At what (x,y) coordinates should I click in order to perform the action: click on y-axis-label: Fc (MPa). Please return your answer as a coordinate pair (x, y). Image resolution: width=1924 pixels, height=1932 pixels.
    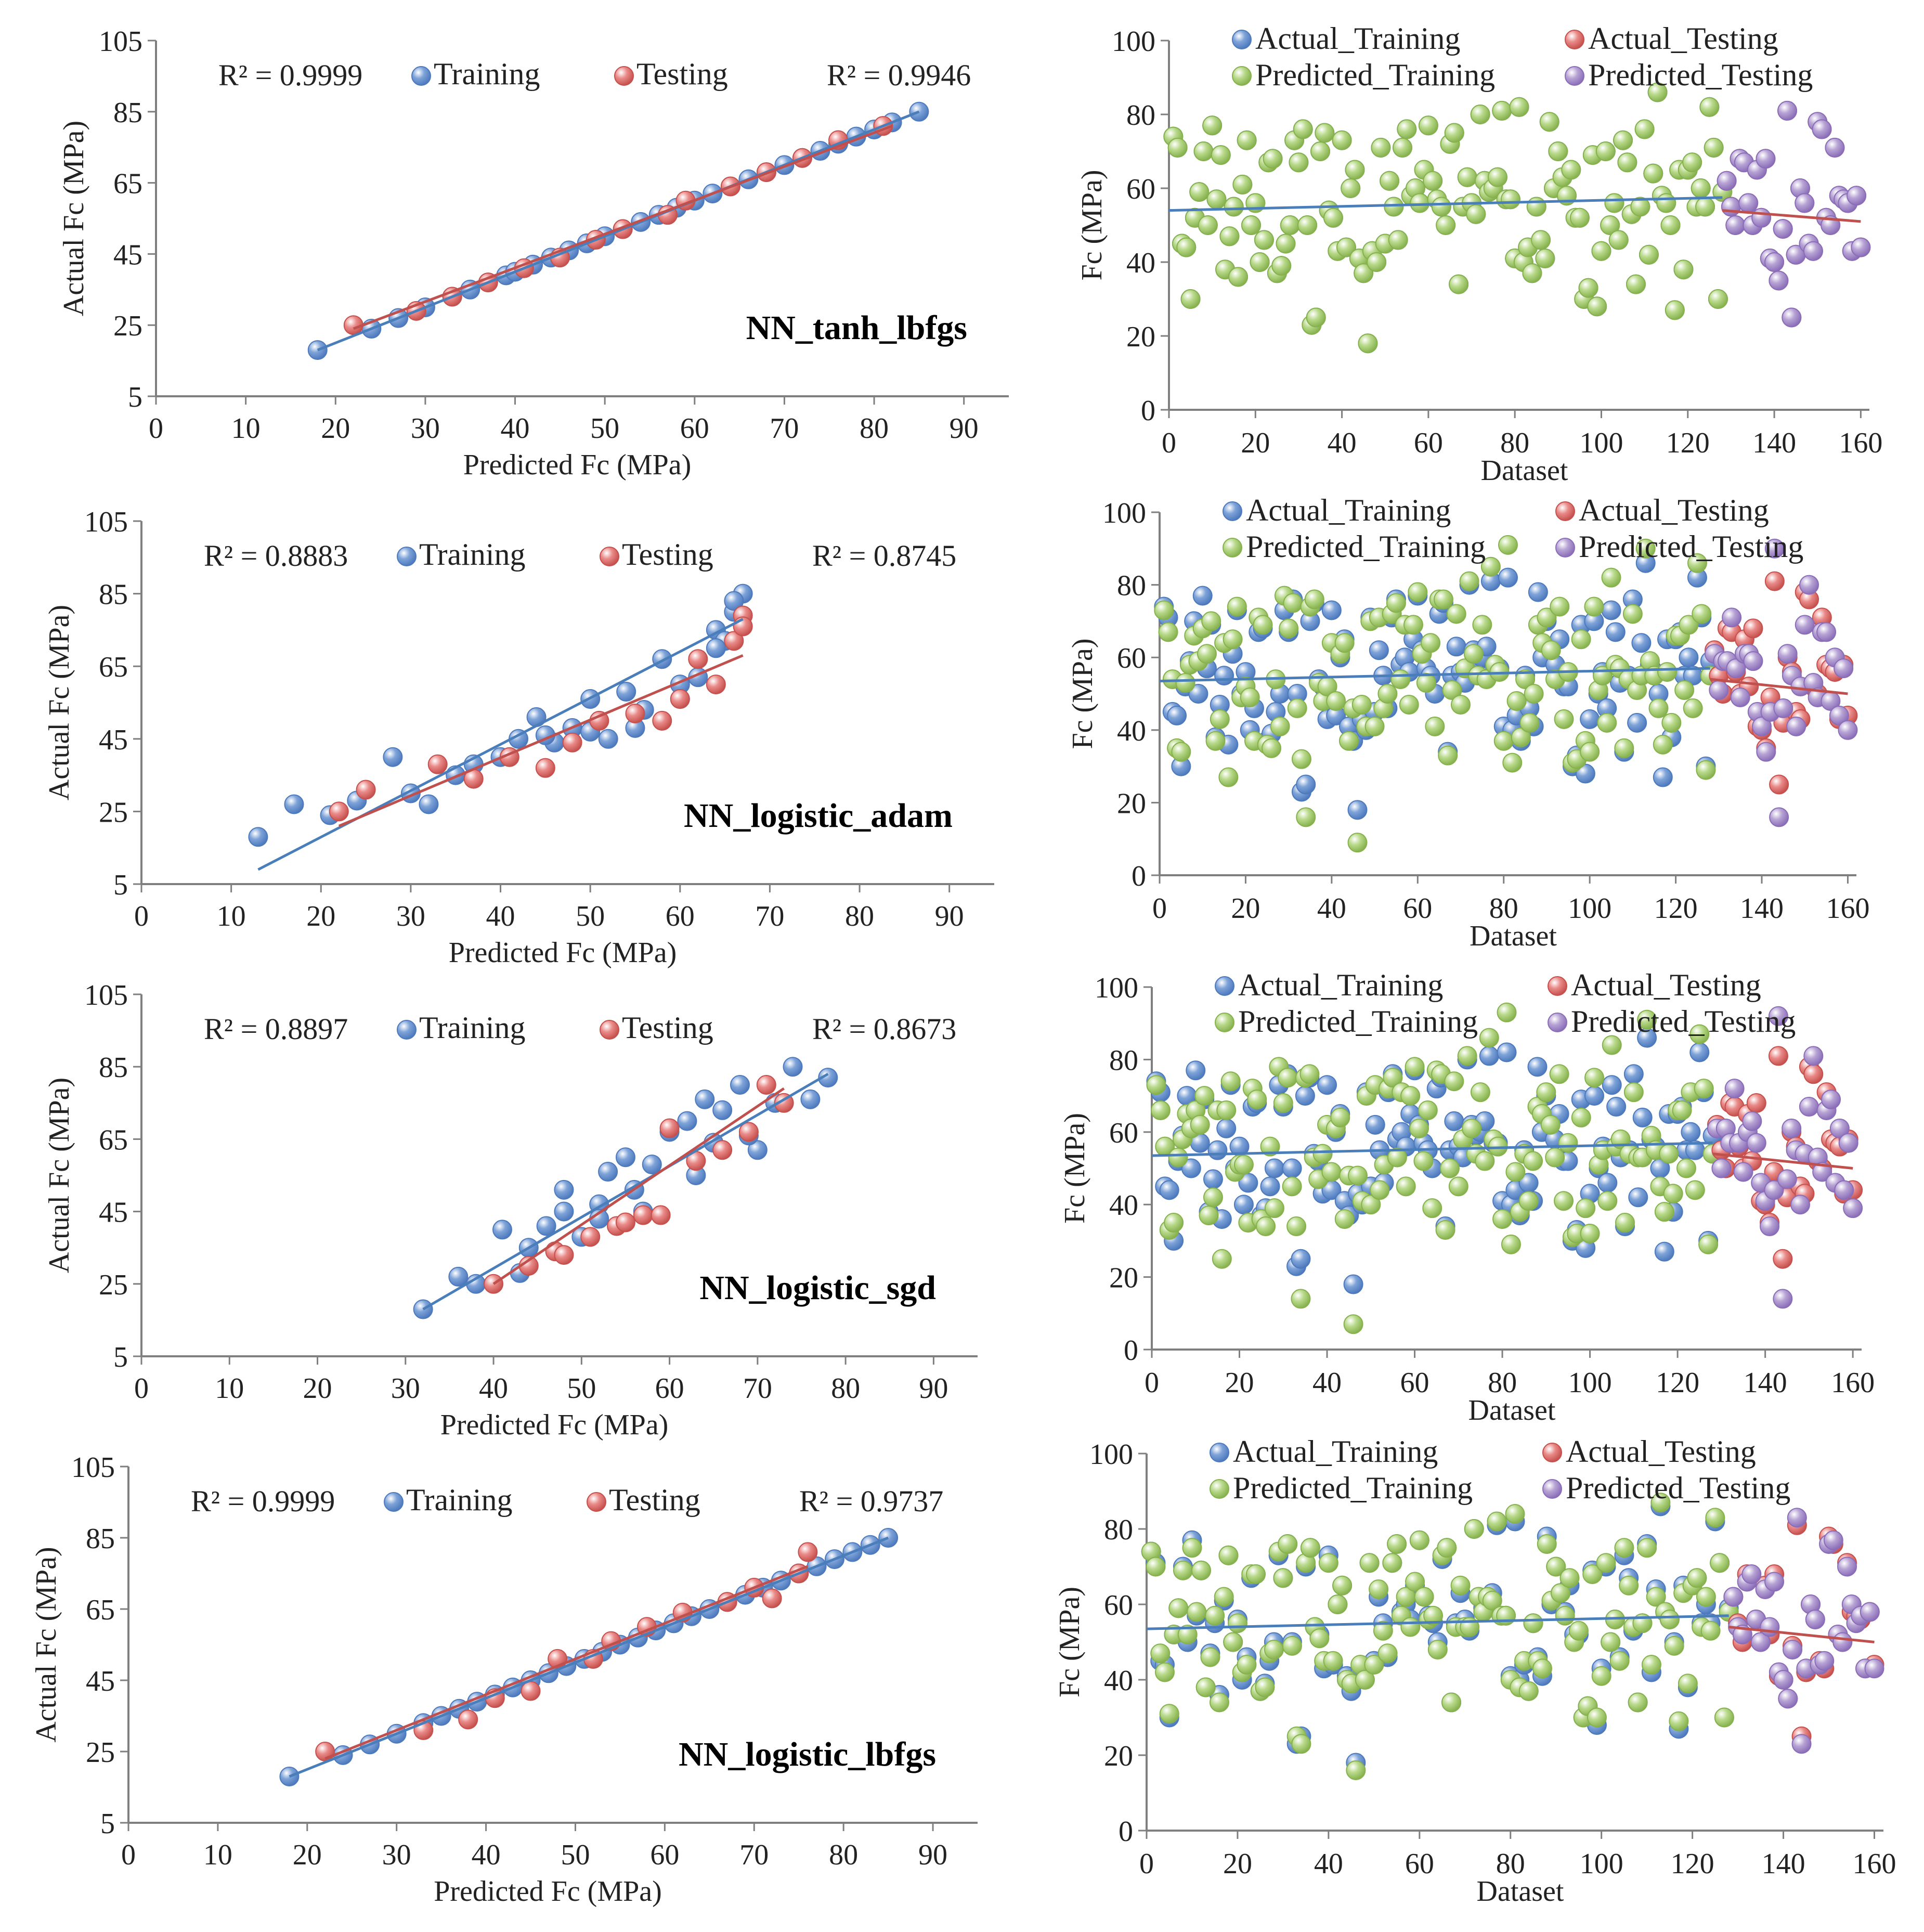
    Looking at the image, I should click on (1083, 693).